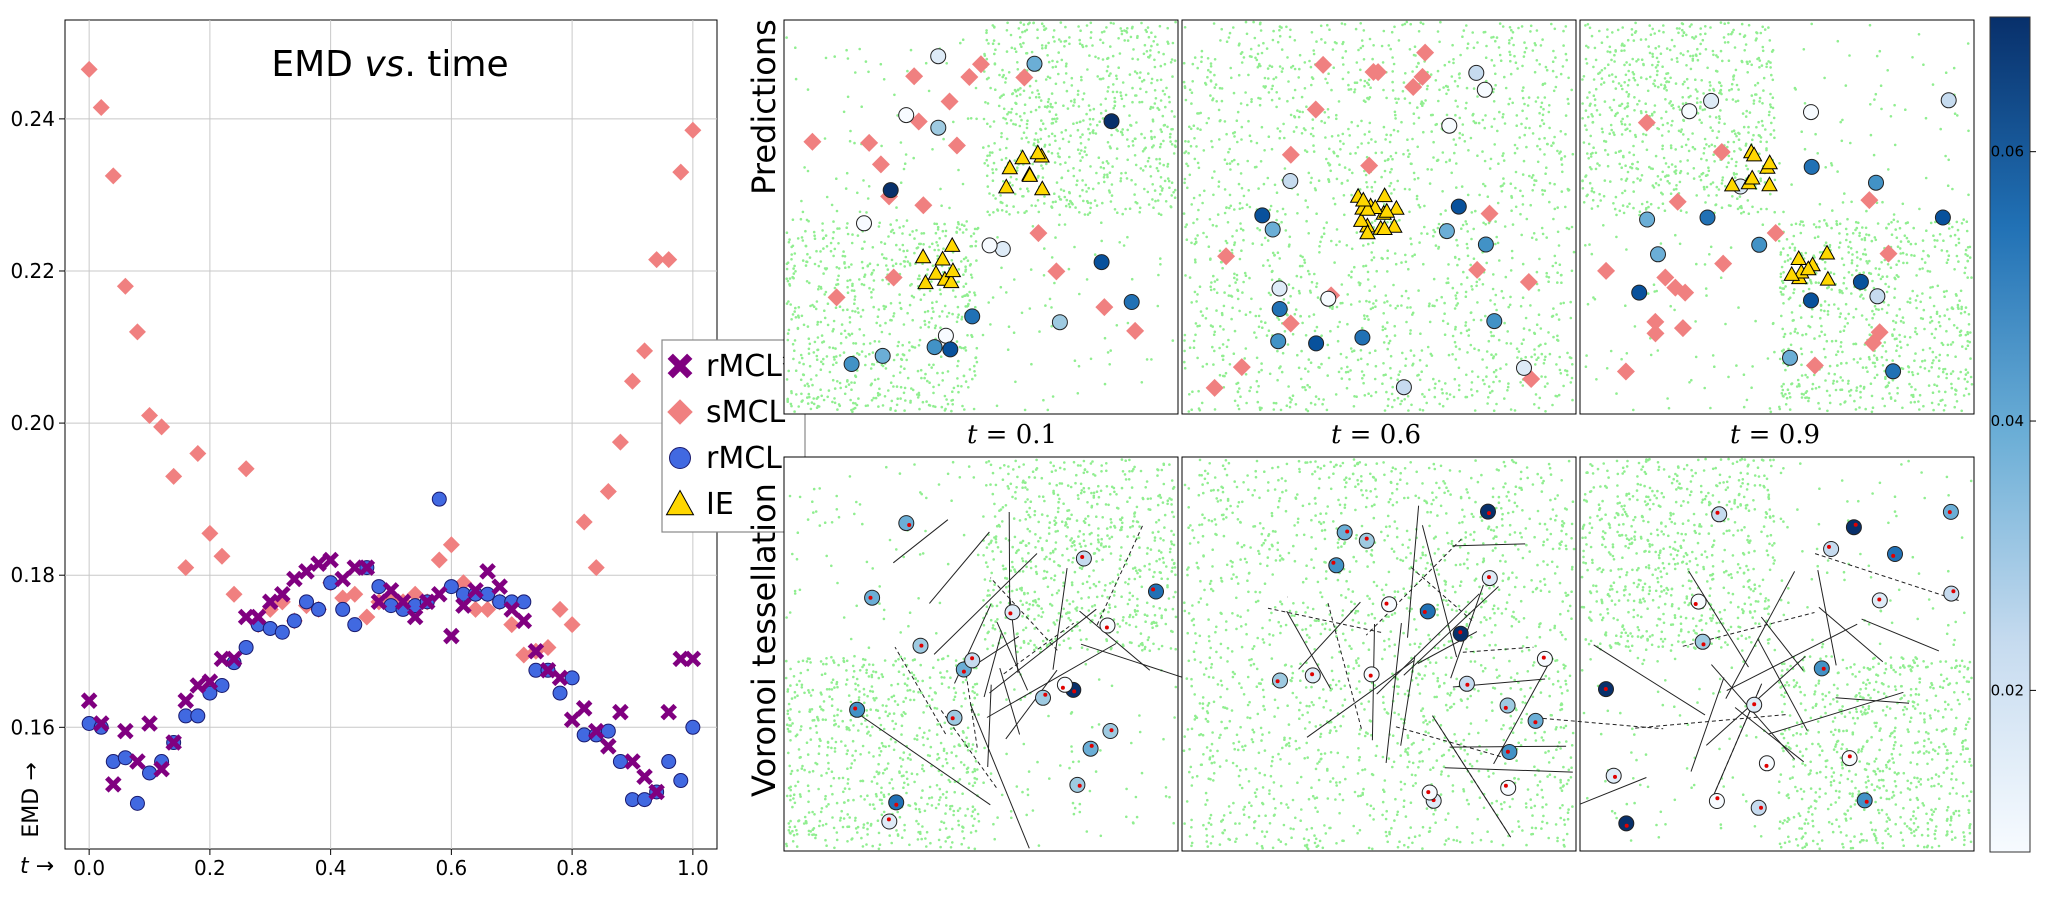 Image resolution: width=2047 pixels, height=900 pixels. I want to click on x-tick-label: 0.4, so click(331, 868).